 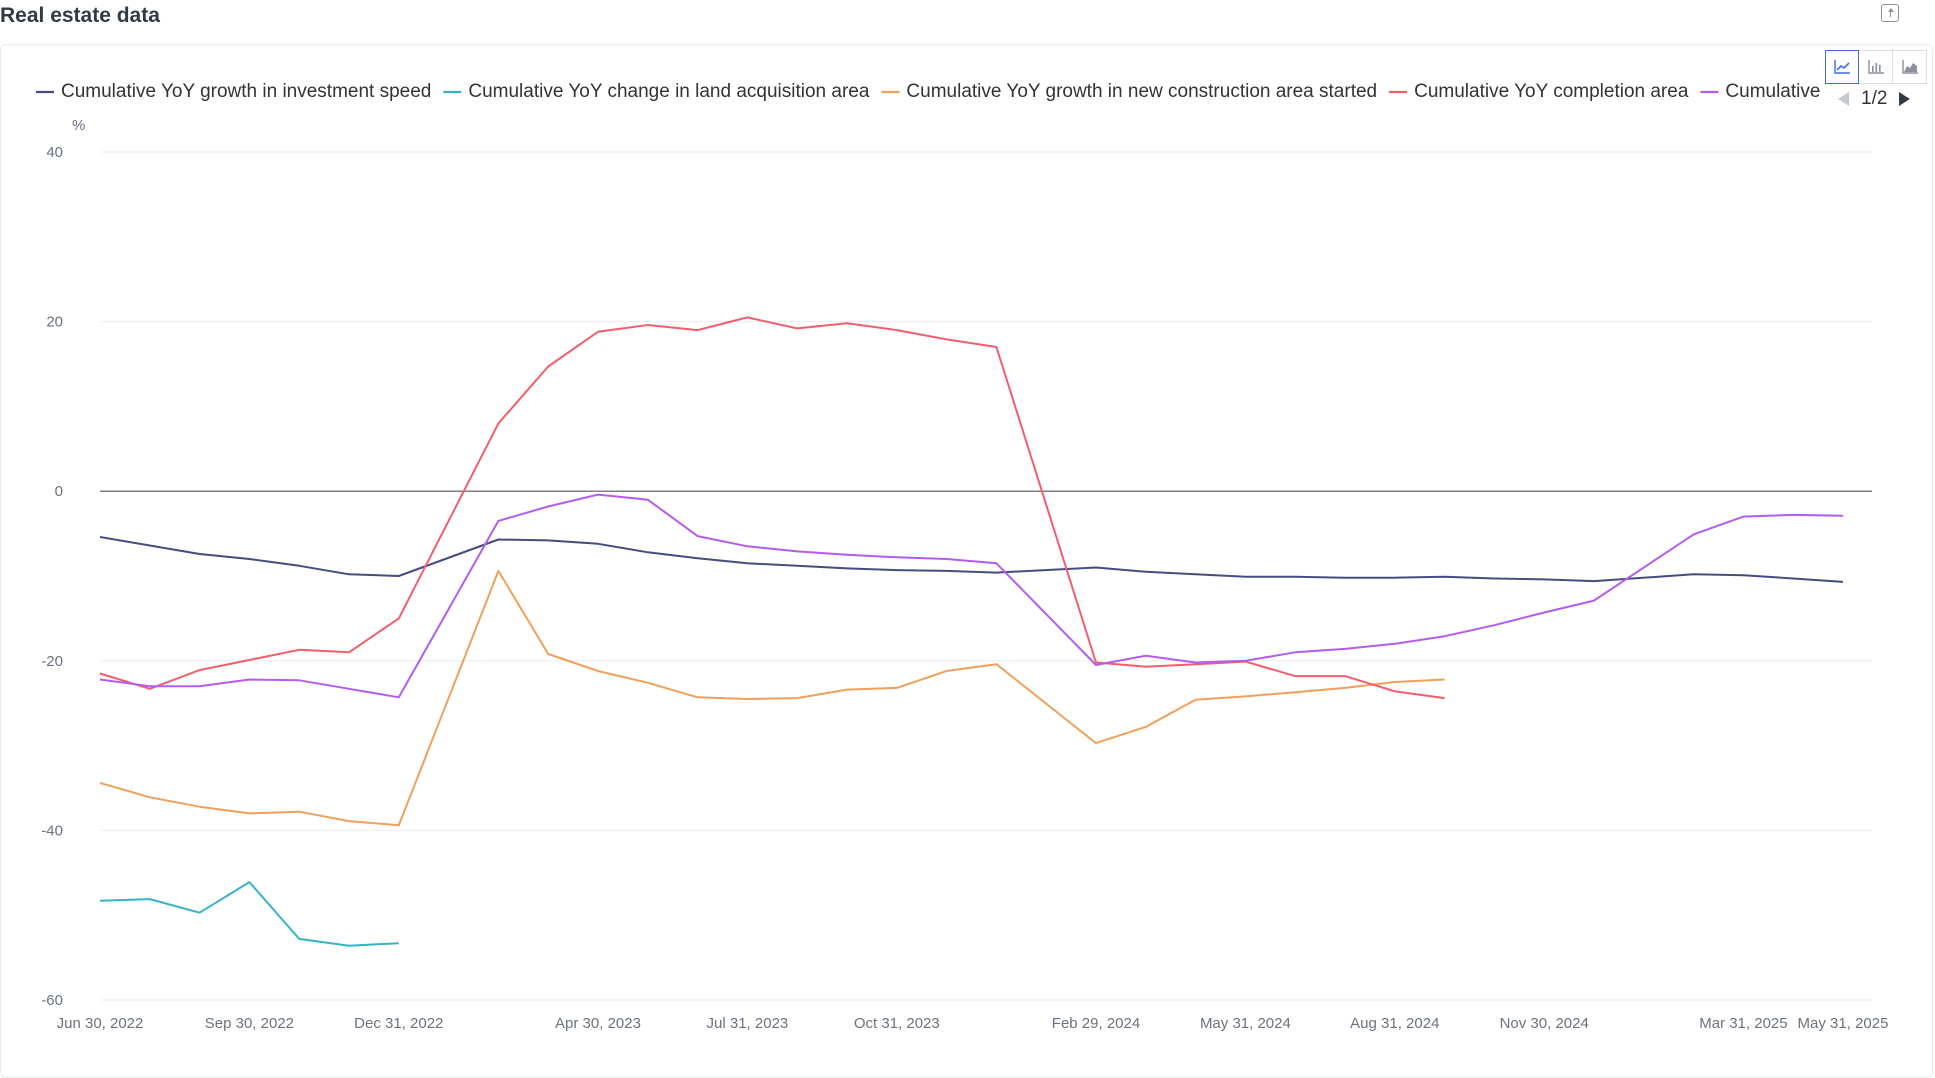 What do you see at coordinates (1551, 91) in the screenshot?
I see `legend-label: Cumulative YoY completion area` at bounding box center [1551, 91].